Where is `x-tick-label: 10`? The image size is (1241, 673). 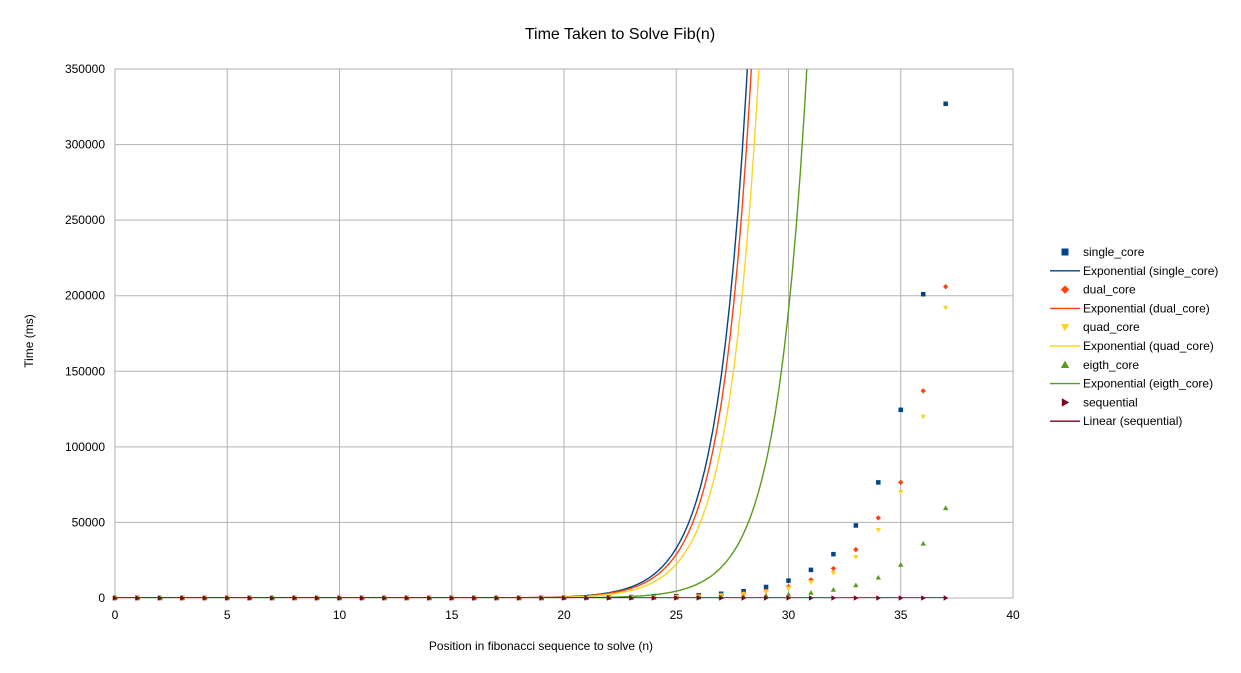 x-tick-label: 10 is located at coordinates (340, 615).